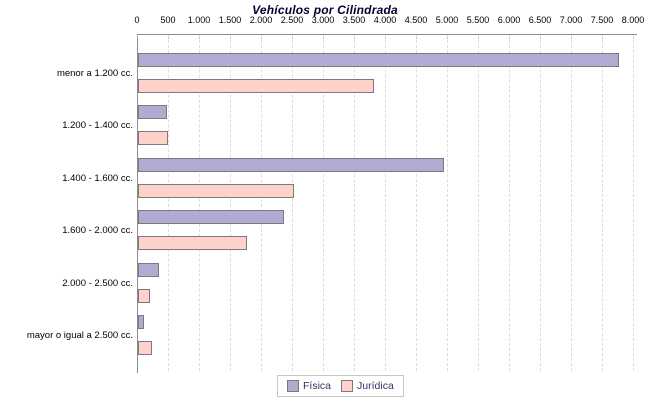  I want to click on x-tick-label: 7.500, so click(602, 20).